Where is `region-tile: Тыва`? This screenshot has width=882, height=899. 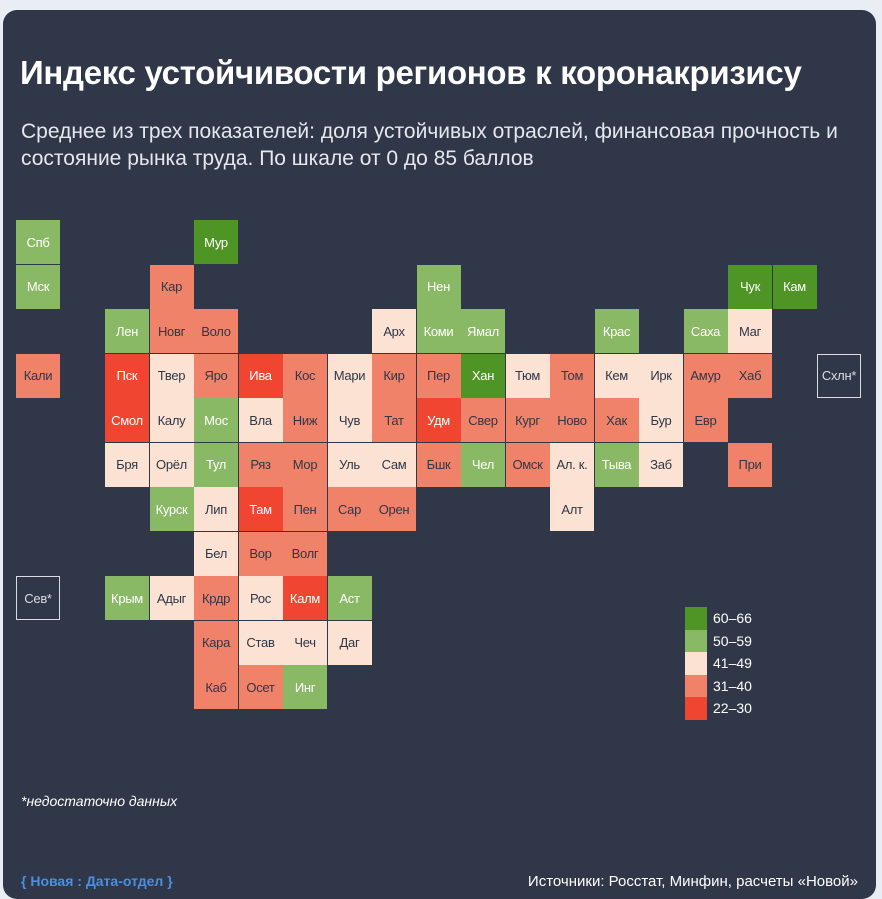 region-tile: Тыва is located at coordinates (616, 464).